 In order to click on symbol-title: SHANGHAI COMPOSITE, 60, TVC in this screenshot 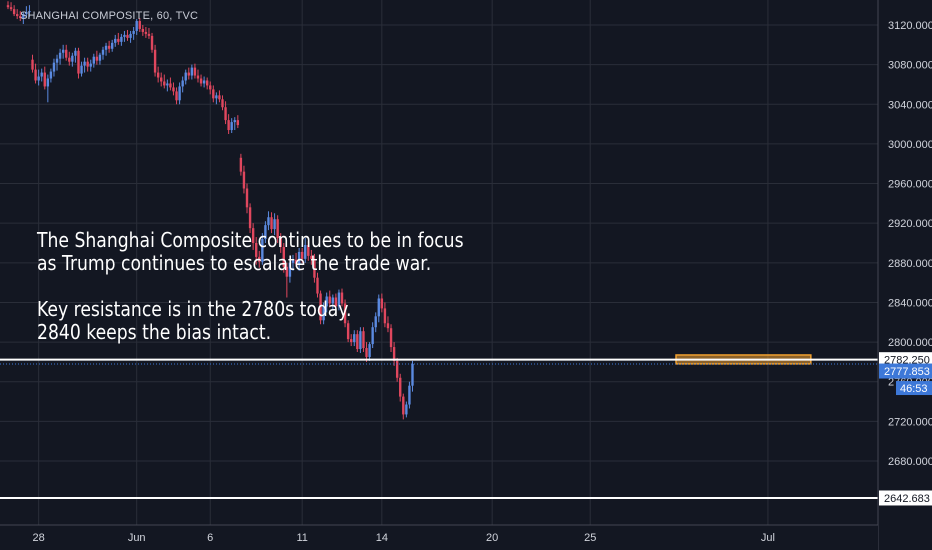, I will do `click(109, 16)`.